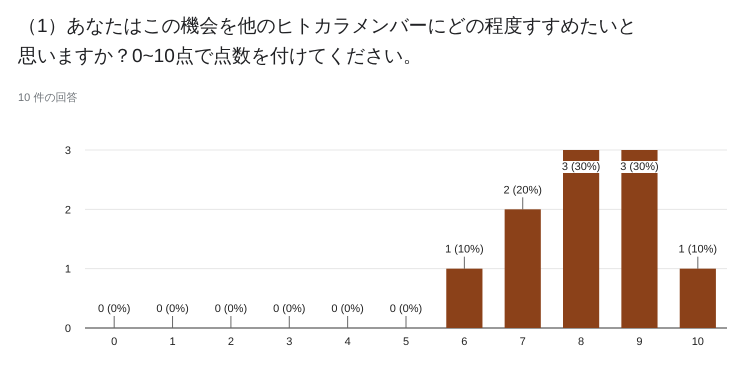 Image resolution: width=732 pixels, height=369 pixels. I want to click on x-tick-label: 10, so click(698, 342).